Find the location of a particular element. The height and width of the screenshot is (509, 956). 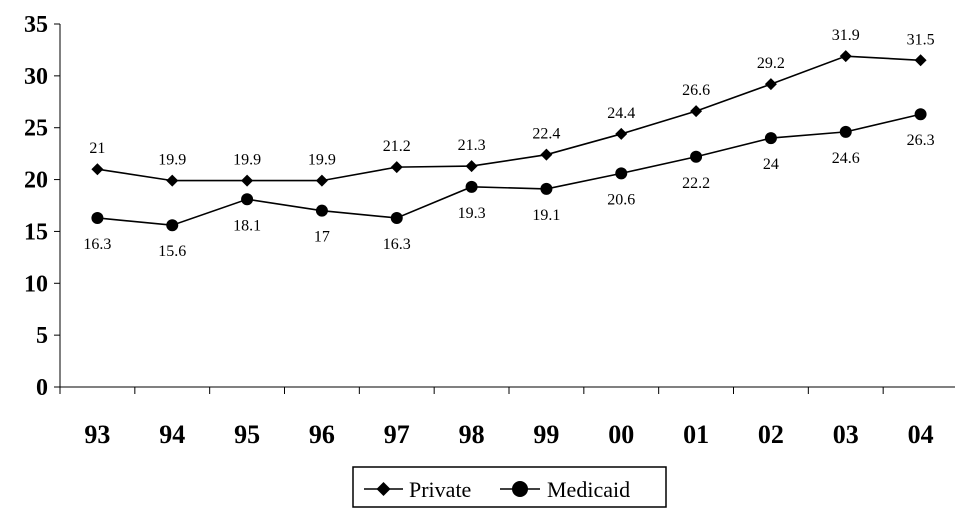

x-tick-label: 97 is located at coordinates (397, 434).